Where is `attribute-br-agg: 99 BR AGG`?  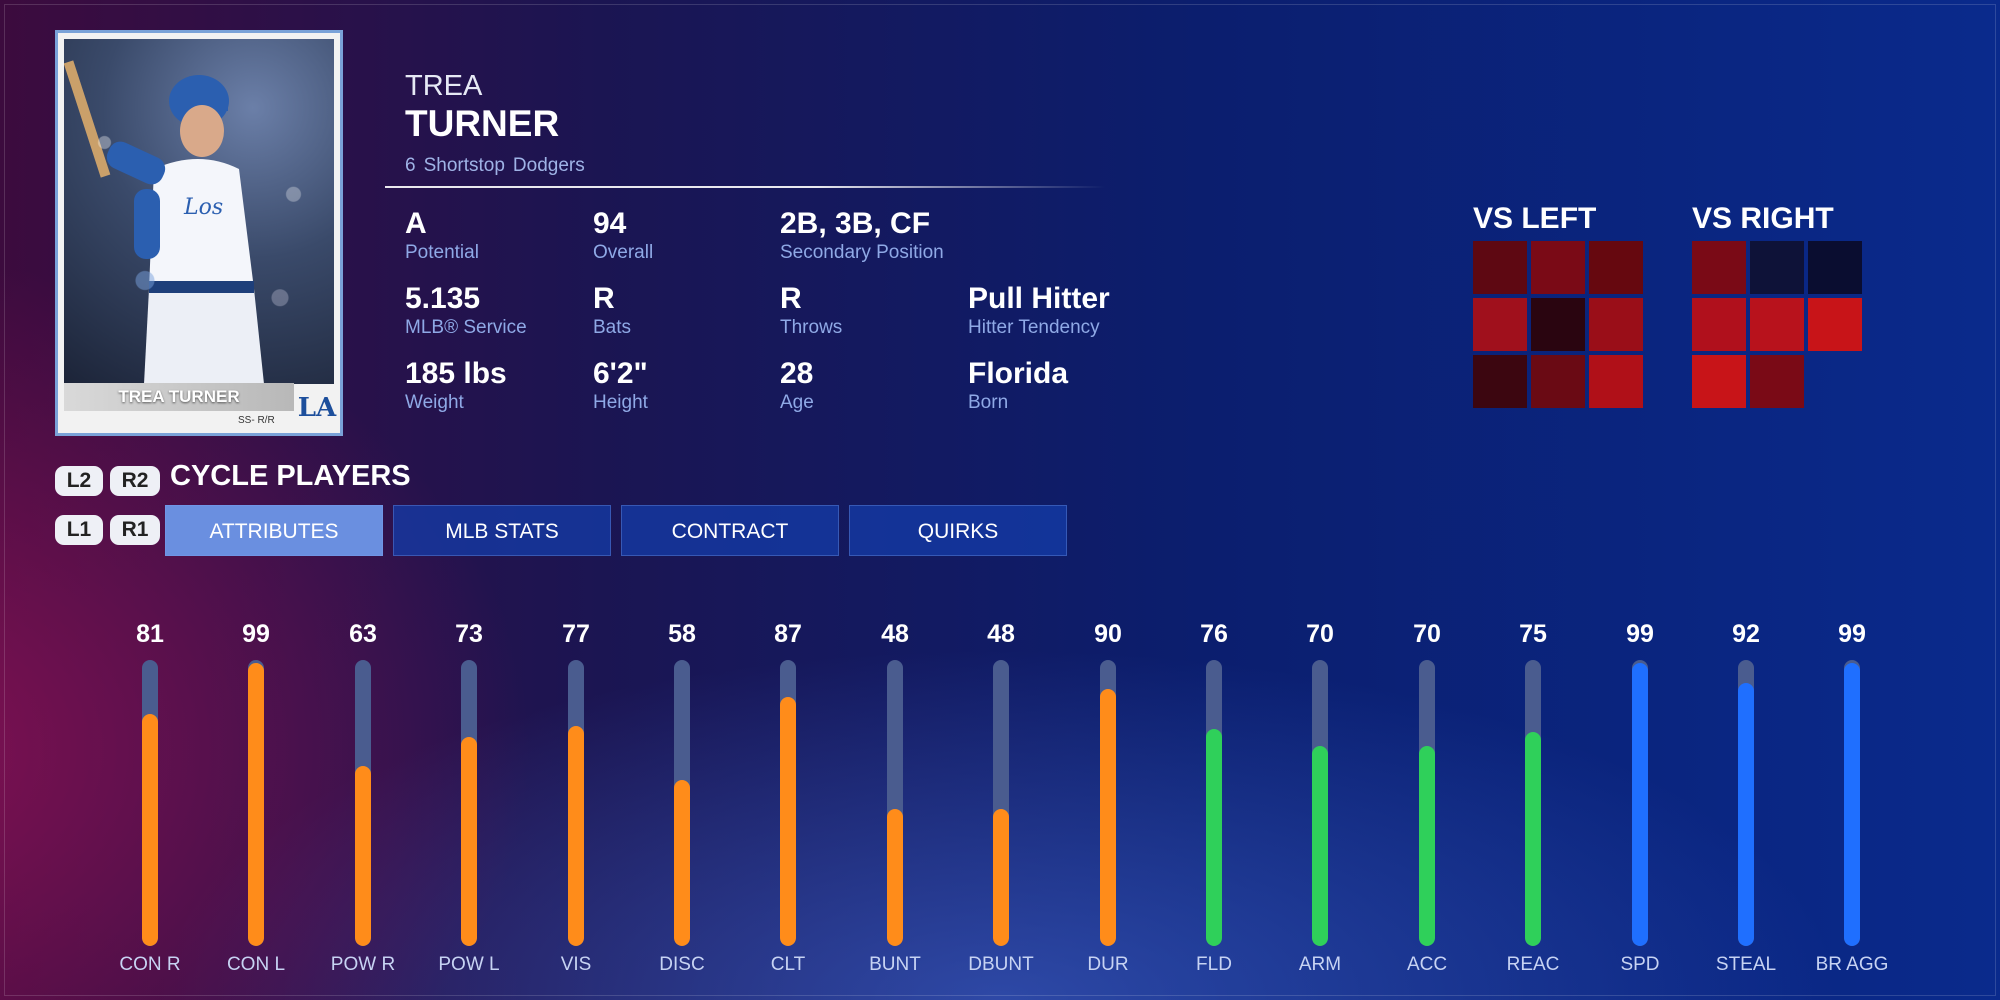 attribute-br-agg: 99 BR AGG is located at coordinates (1852, 805).